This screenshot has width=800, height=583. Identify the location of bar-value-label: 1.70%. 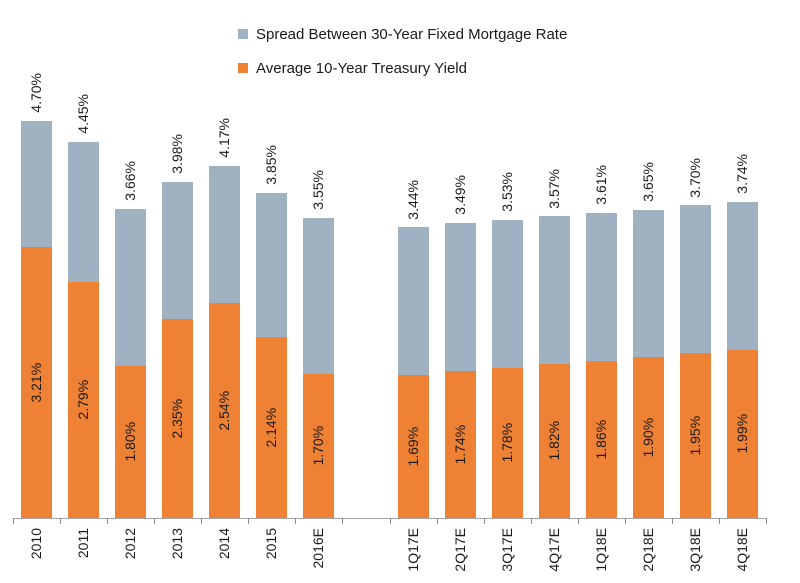
(318, 446).